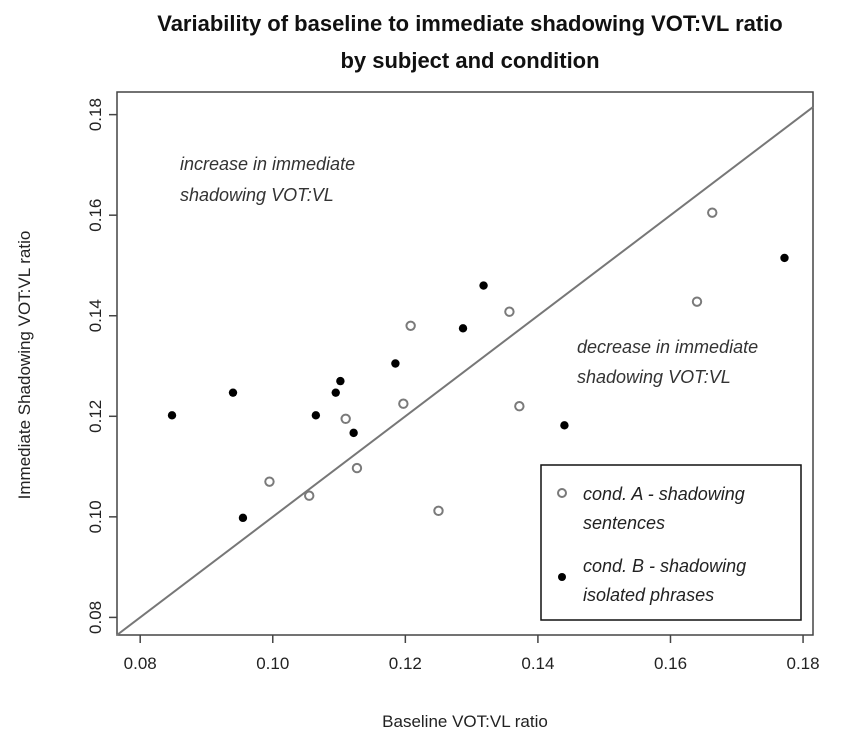 This screenshot has width=855, height=740. What do you see at coordinates (670, 663) in the screenshot?
I see `x-tick-label: 0.16` at bounding box center [670, 663].